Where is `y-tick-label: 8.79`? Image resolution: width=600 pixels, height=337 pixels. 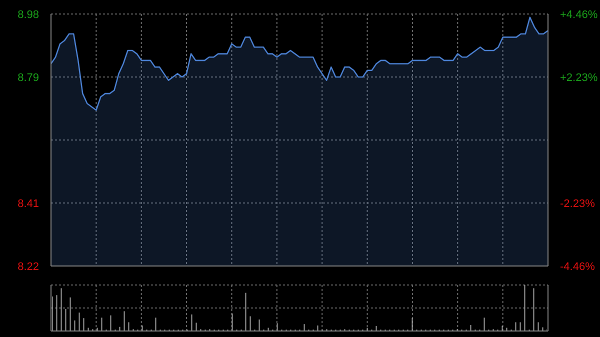 y-tick-label: 8.79 is located at coordinates (28, 78).